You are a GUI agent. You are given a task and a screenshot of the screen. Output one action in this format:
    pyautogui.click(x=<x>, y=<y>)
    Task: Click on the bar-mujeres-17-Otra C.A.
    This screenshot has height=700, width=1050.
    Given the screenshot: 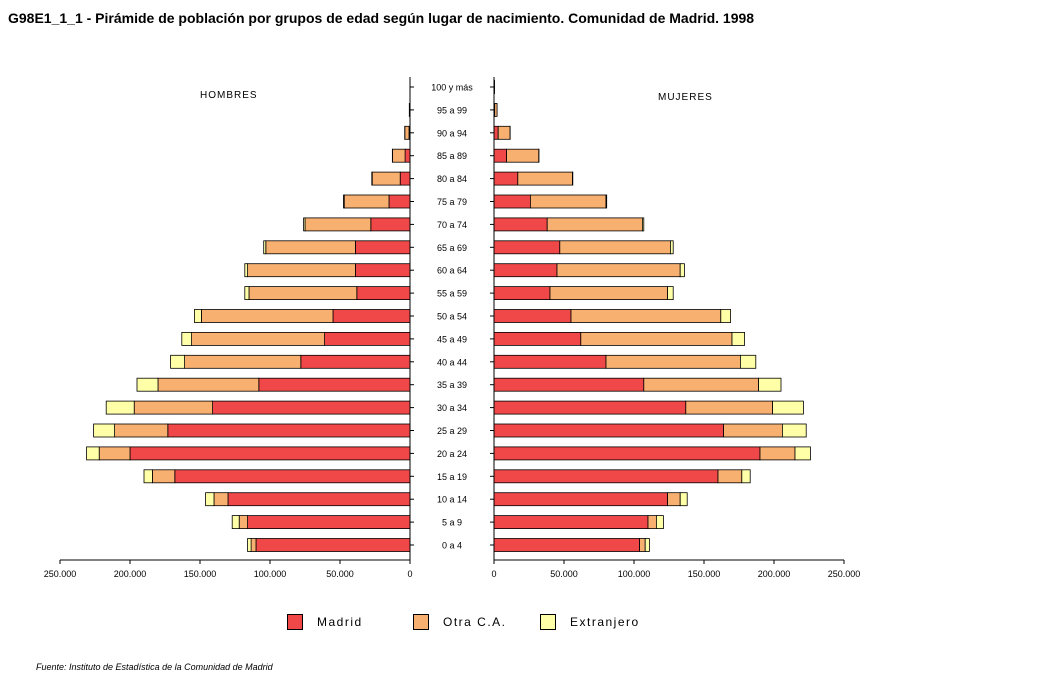 What is the action you would take?
    pyautogui.click(x=523, y=155)
    